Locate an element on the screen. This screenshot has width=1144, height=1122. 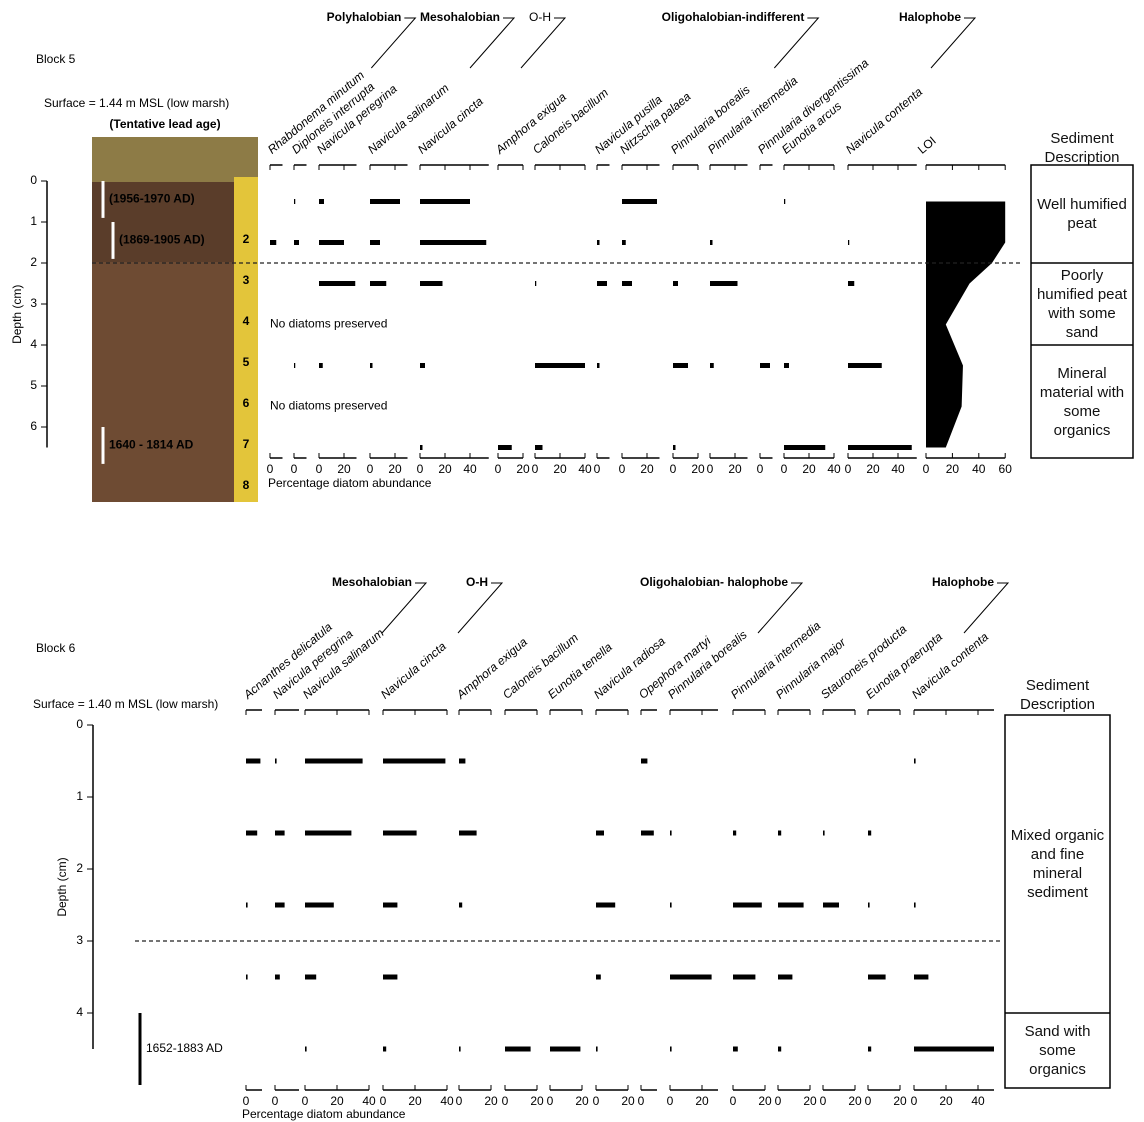
depth-tick-label: 3 is located at coordinates (33, 303).